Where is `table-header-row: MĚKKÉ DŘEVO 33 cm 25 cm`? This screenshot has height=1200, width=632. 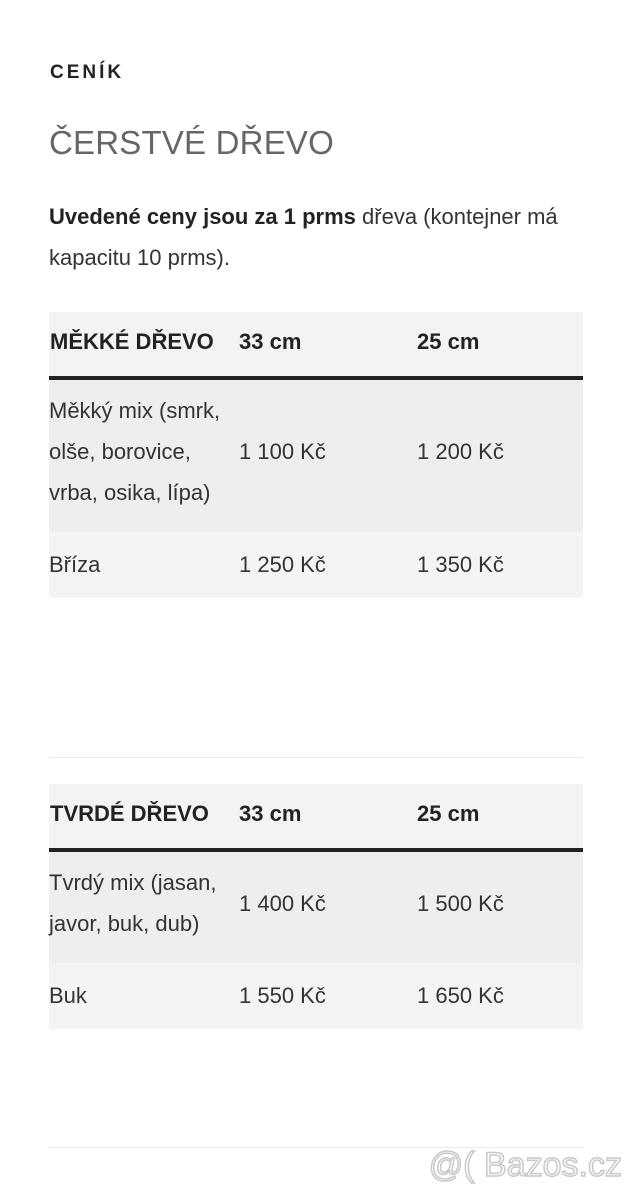 table-header-row: MĚKKÉ DŘEVO 33 cm 25 cm is located at coordinates (316, 346).